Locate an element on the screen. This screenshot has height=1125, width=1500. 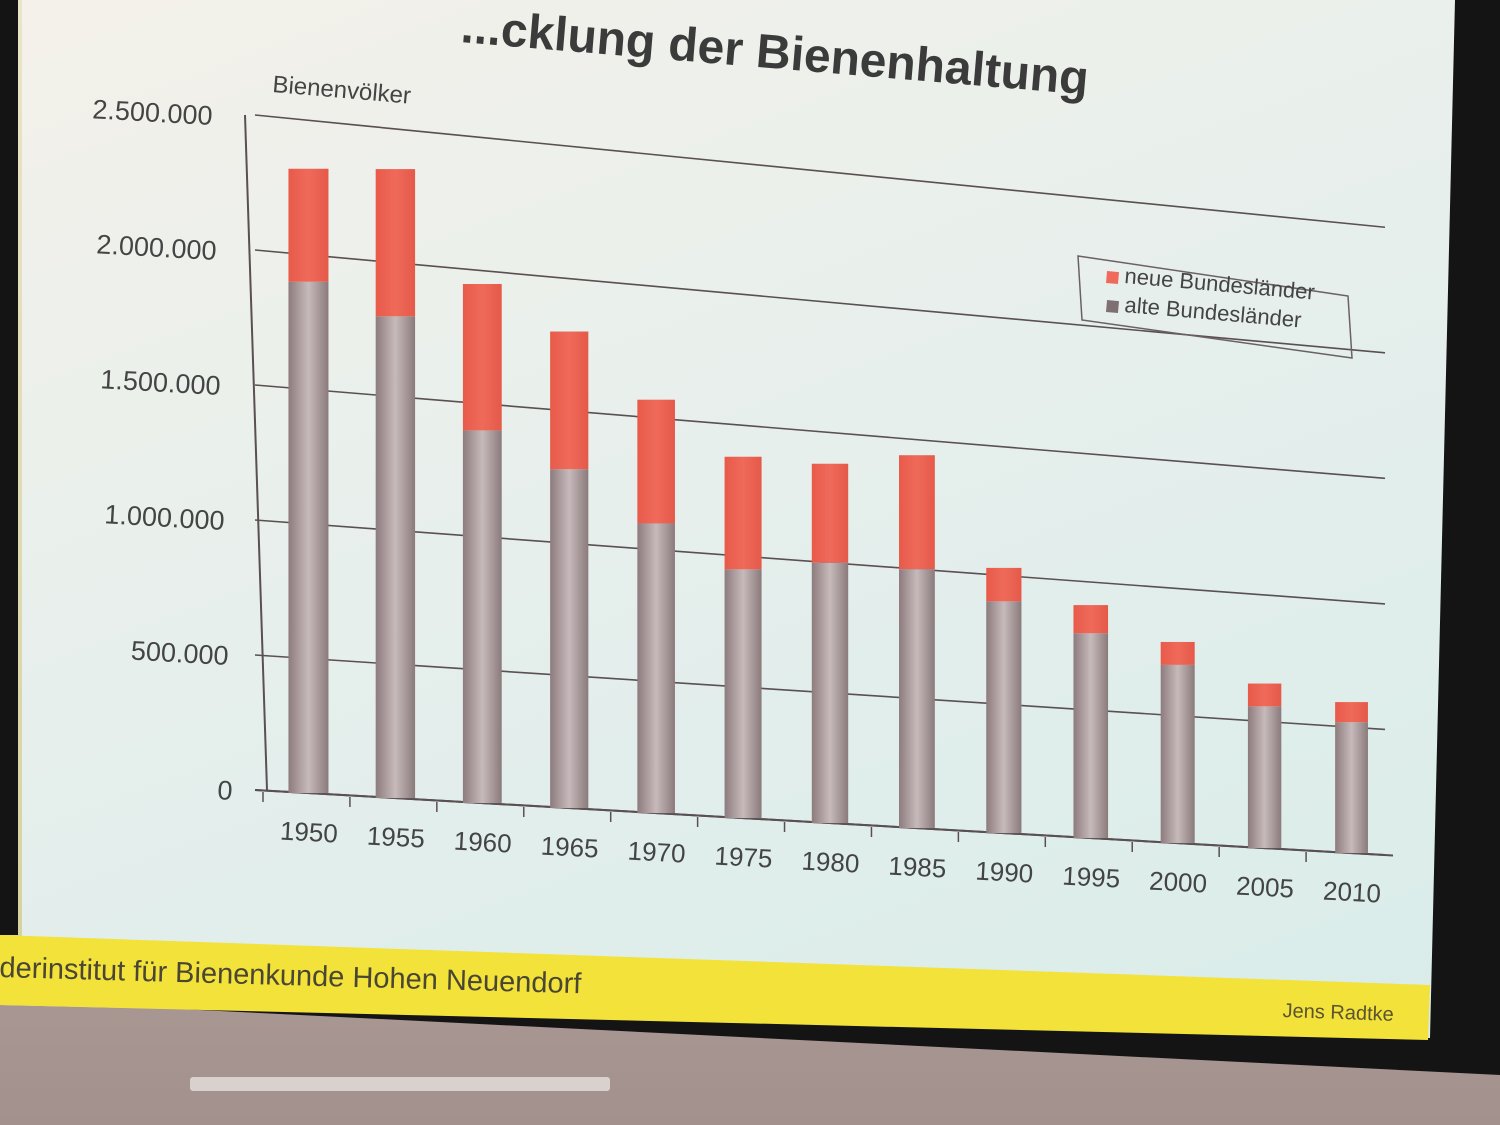
screen-ledge is located at coordinates (400, 1084).